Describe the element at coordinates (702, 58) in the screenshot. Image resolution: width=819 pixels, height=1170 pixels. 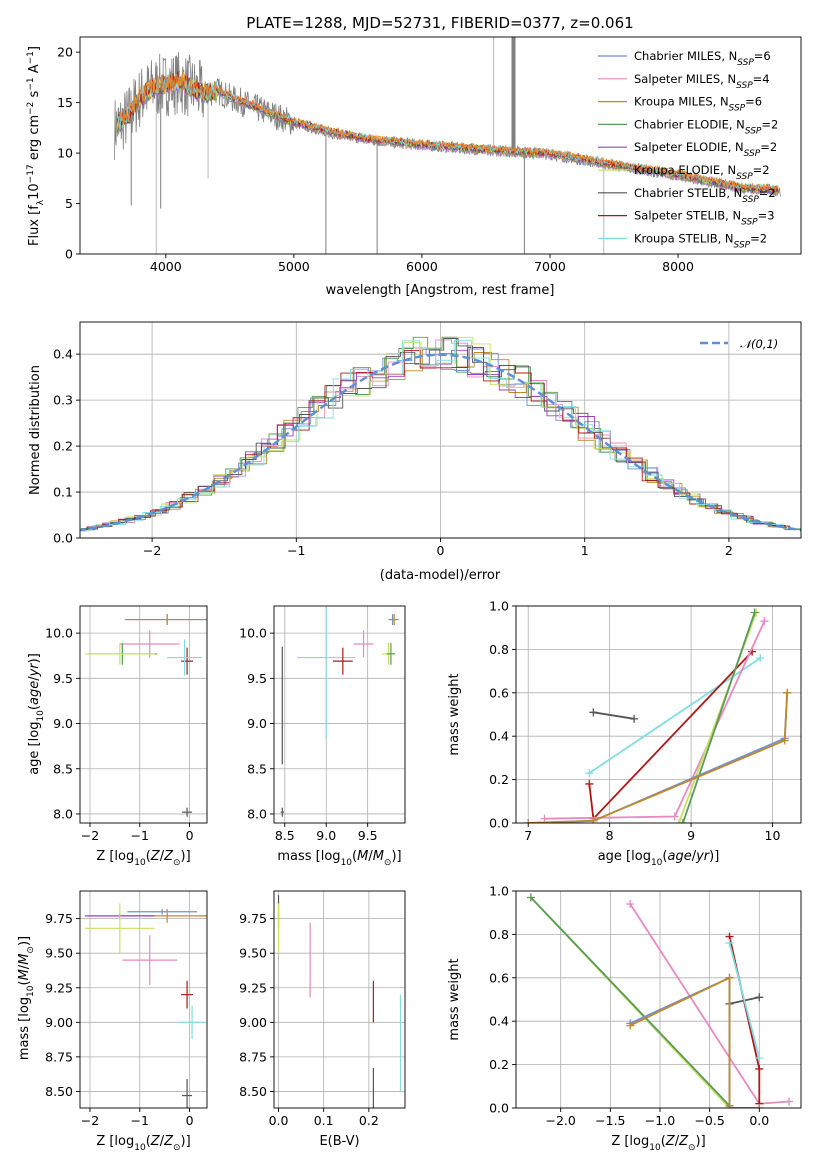
I see `spectrum-legend-entry: Chabrier MILES, NSSP=6` at that location.